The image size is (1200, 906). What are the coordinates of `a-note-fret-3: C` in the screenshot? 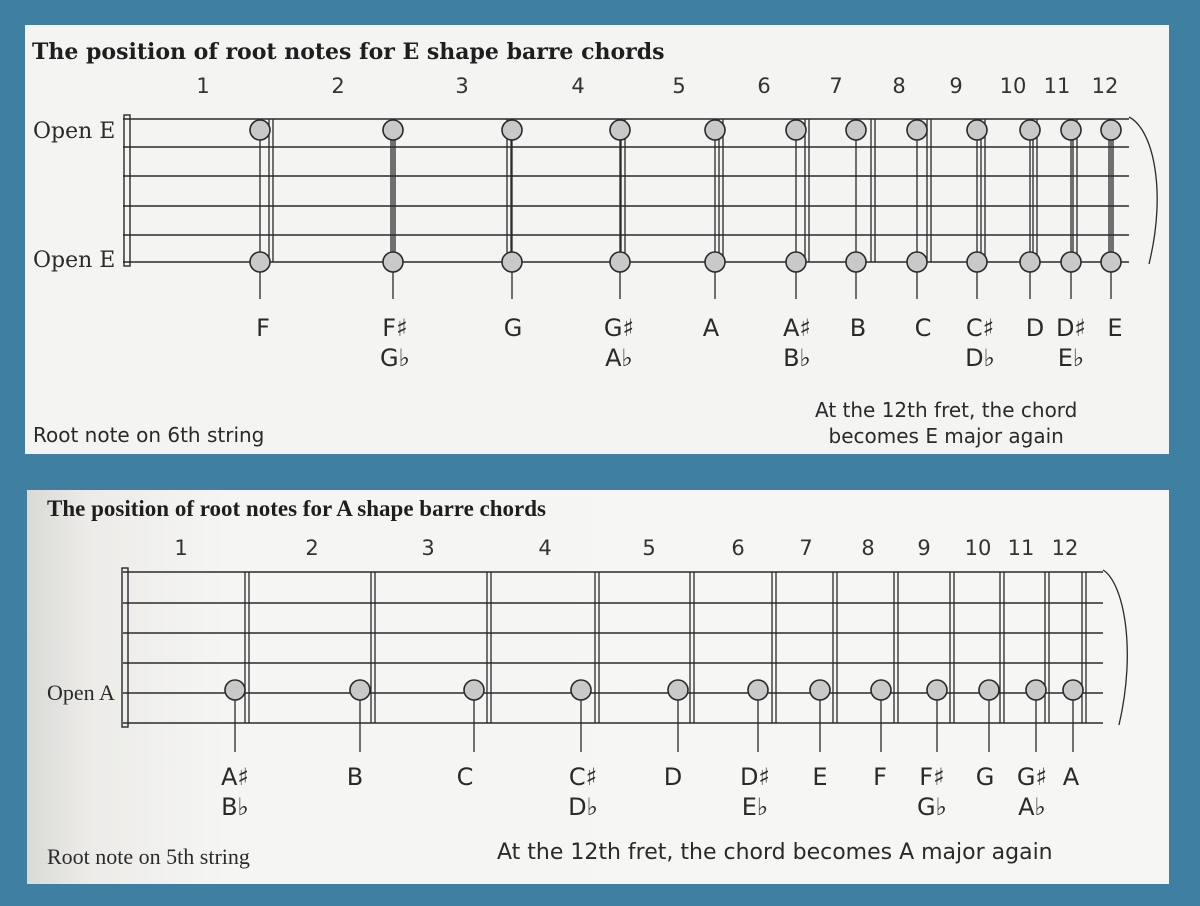 It's located at (465, 777).